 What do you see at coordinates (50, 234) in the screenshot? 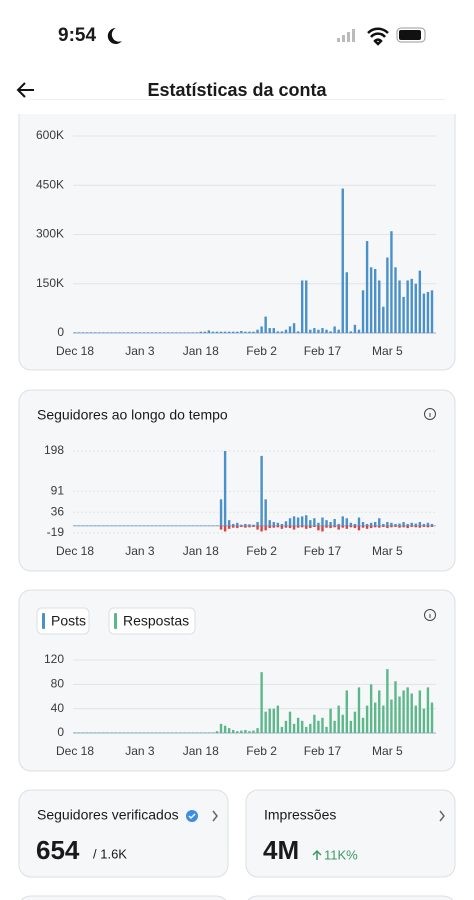
I see `y-tick-label: 300K` at bounding box center [50, 234].